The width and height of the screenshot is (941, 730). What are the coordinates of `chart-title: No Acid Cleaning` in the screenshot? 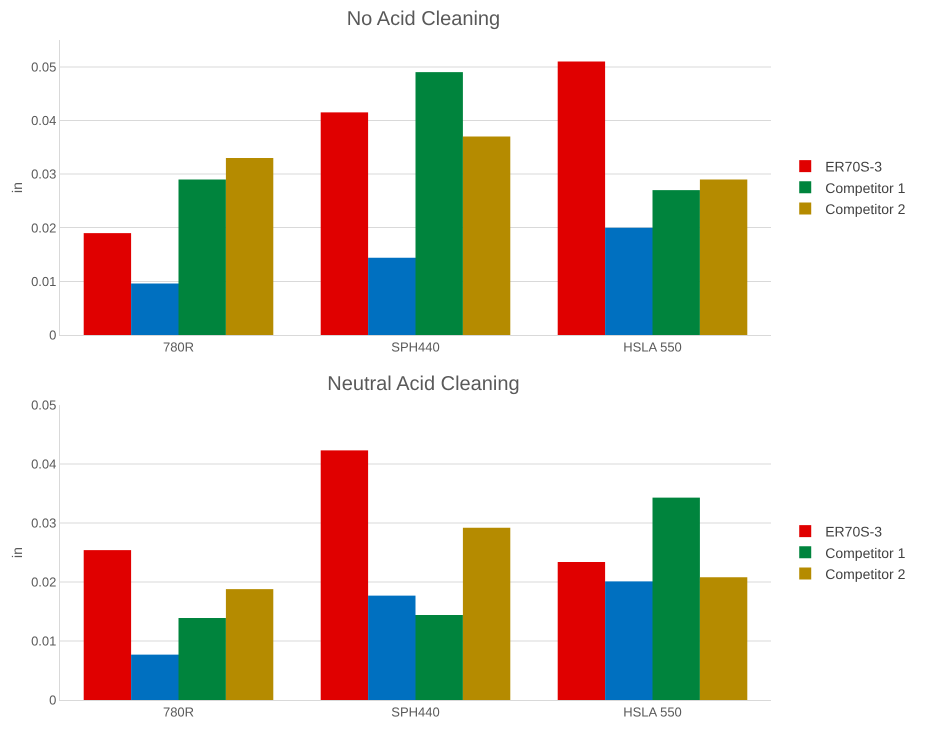 It's located at (423, 19).